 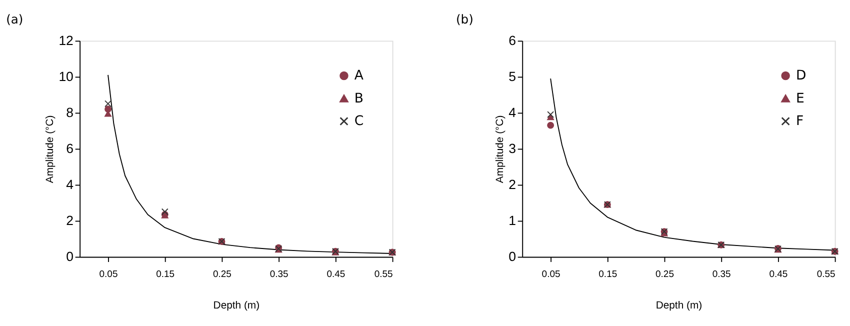 What do you see at coordinates (359, 122) in the screenshot?
I see `legend-label: C` at bounding box center [359, 122].